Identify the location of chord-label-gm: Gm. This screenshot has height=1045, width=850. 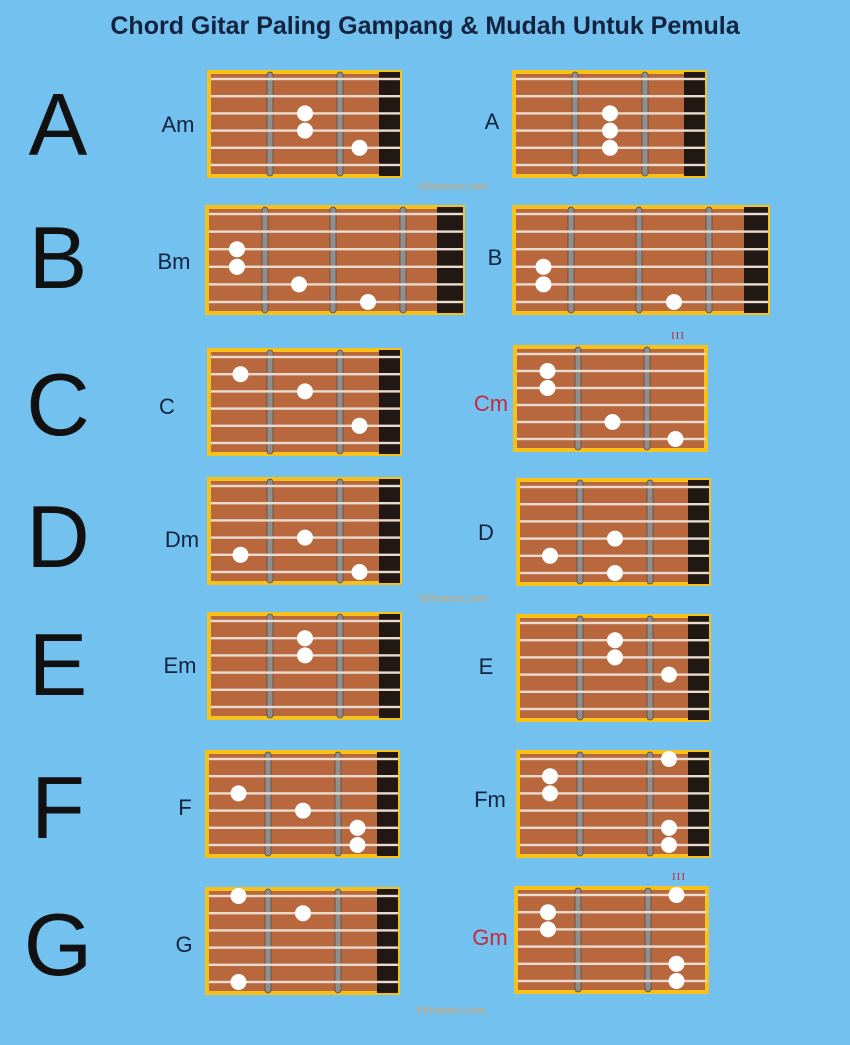
(490, 937).